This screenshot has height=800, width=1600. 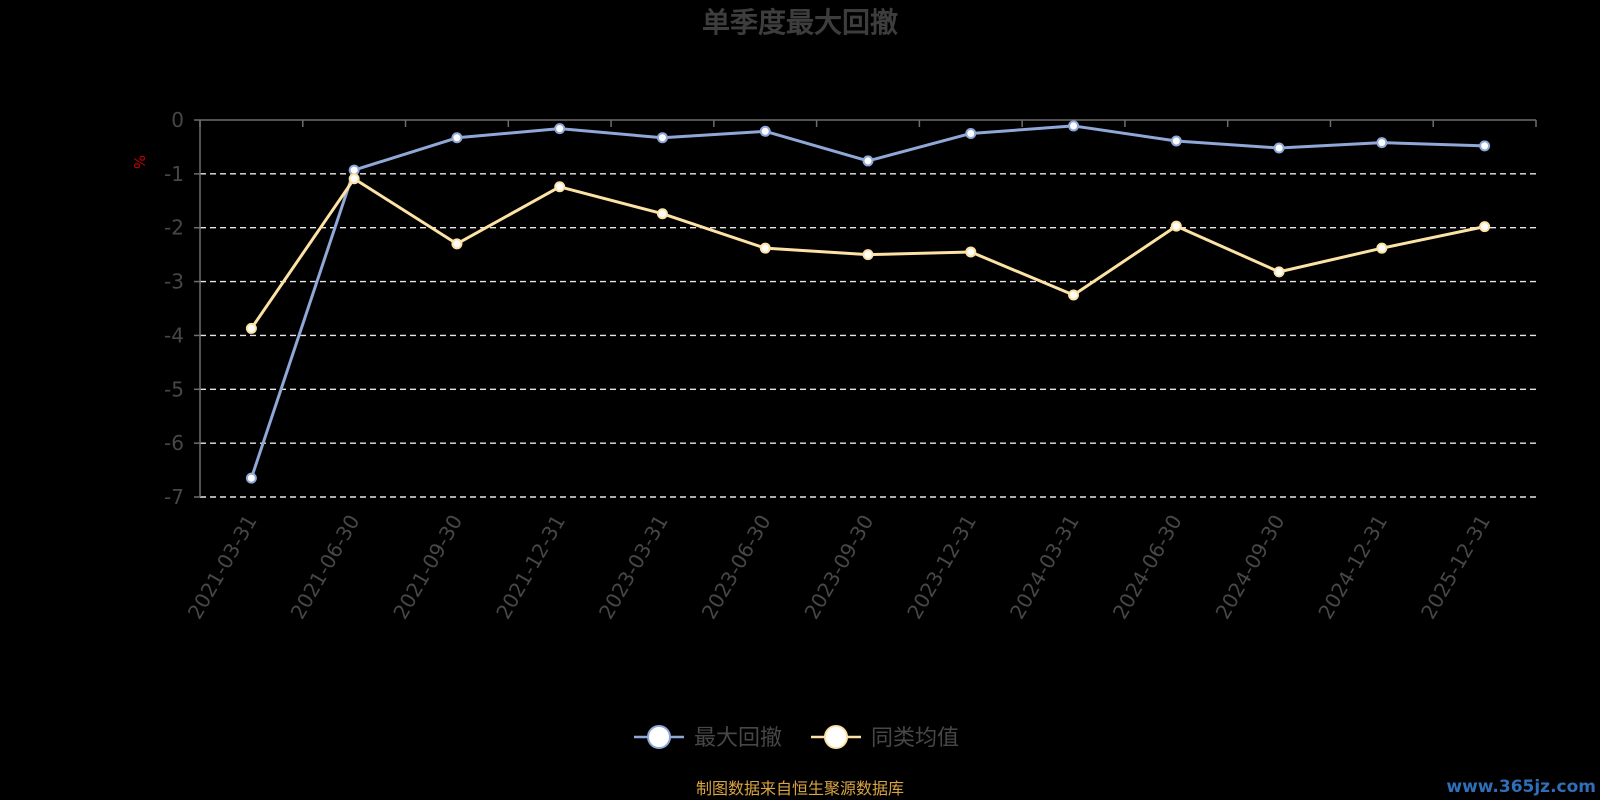 I want to click on y-tick-label: -5, so click(x=174, y=389).